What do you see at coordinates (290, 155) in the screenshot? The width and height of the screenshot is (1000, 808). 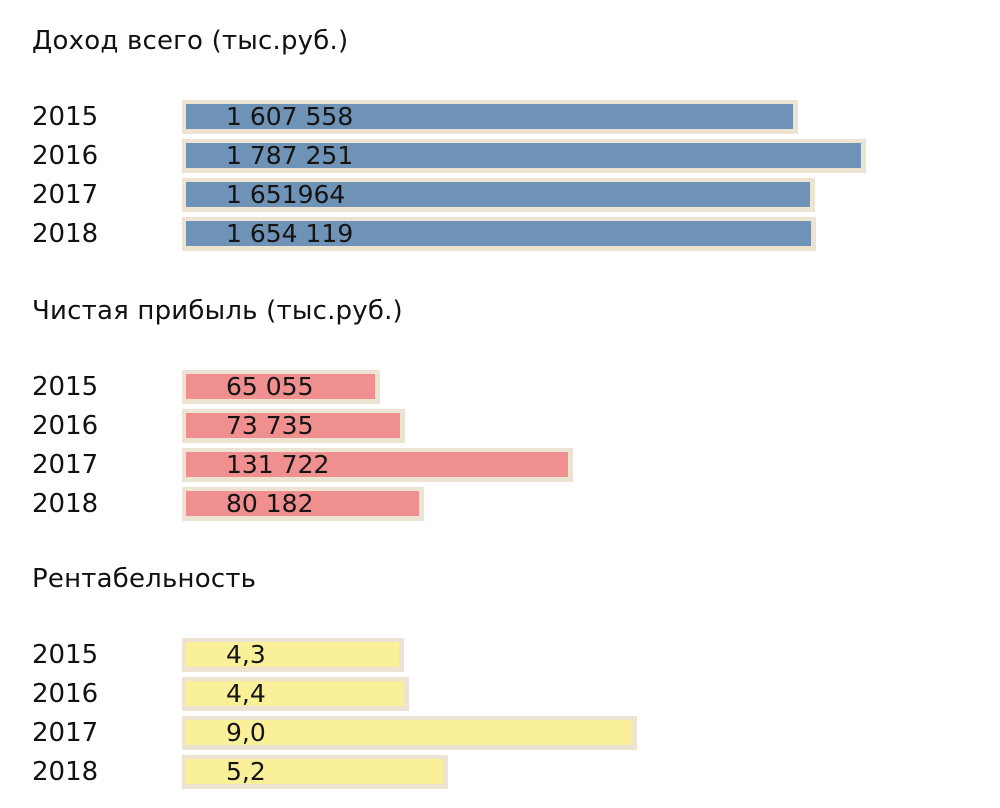 I see `data-label: 1 787 251` at bounding box center [290, 155].